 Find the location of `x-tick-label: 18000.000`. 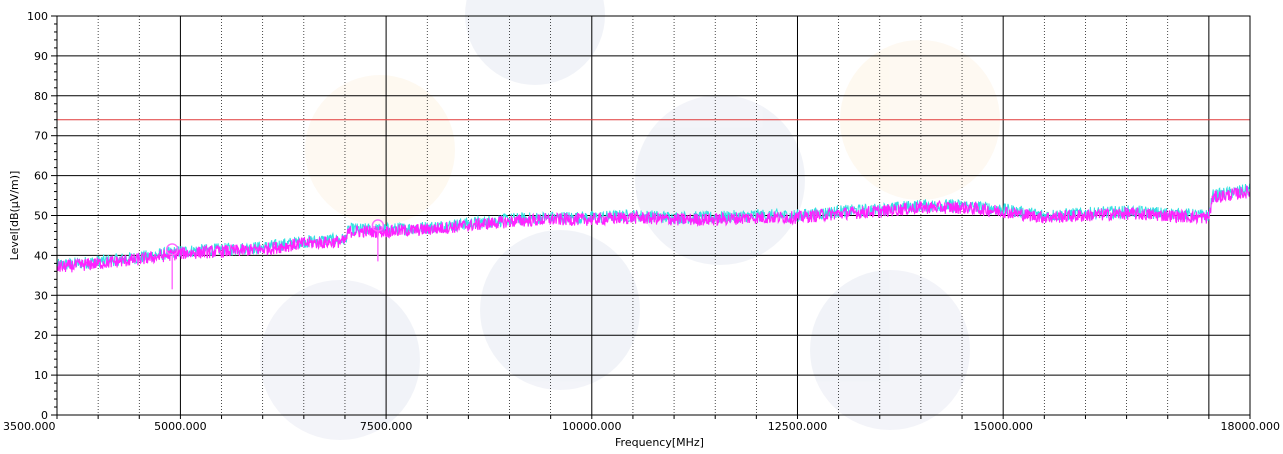

x-tick-label: 18000.000 is located at coordinates (1251, 426).